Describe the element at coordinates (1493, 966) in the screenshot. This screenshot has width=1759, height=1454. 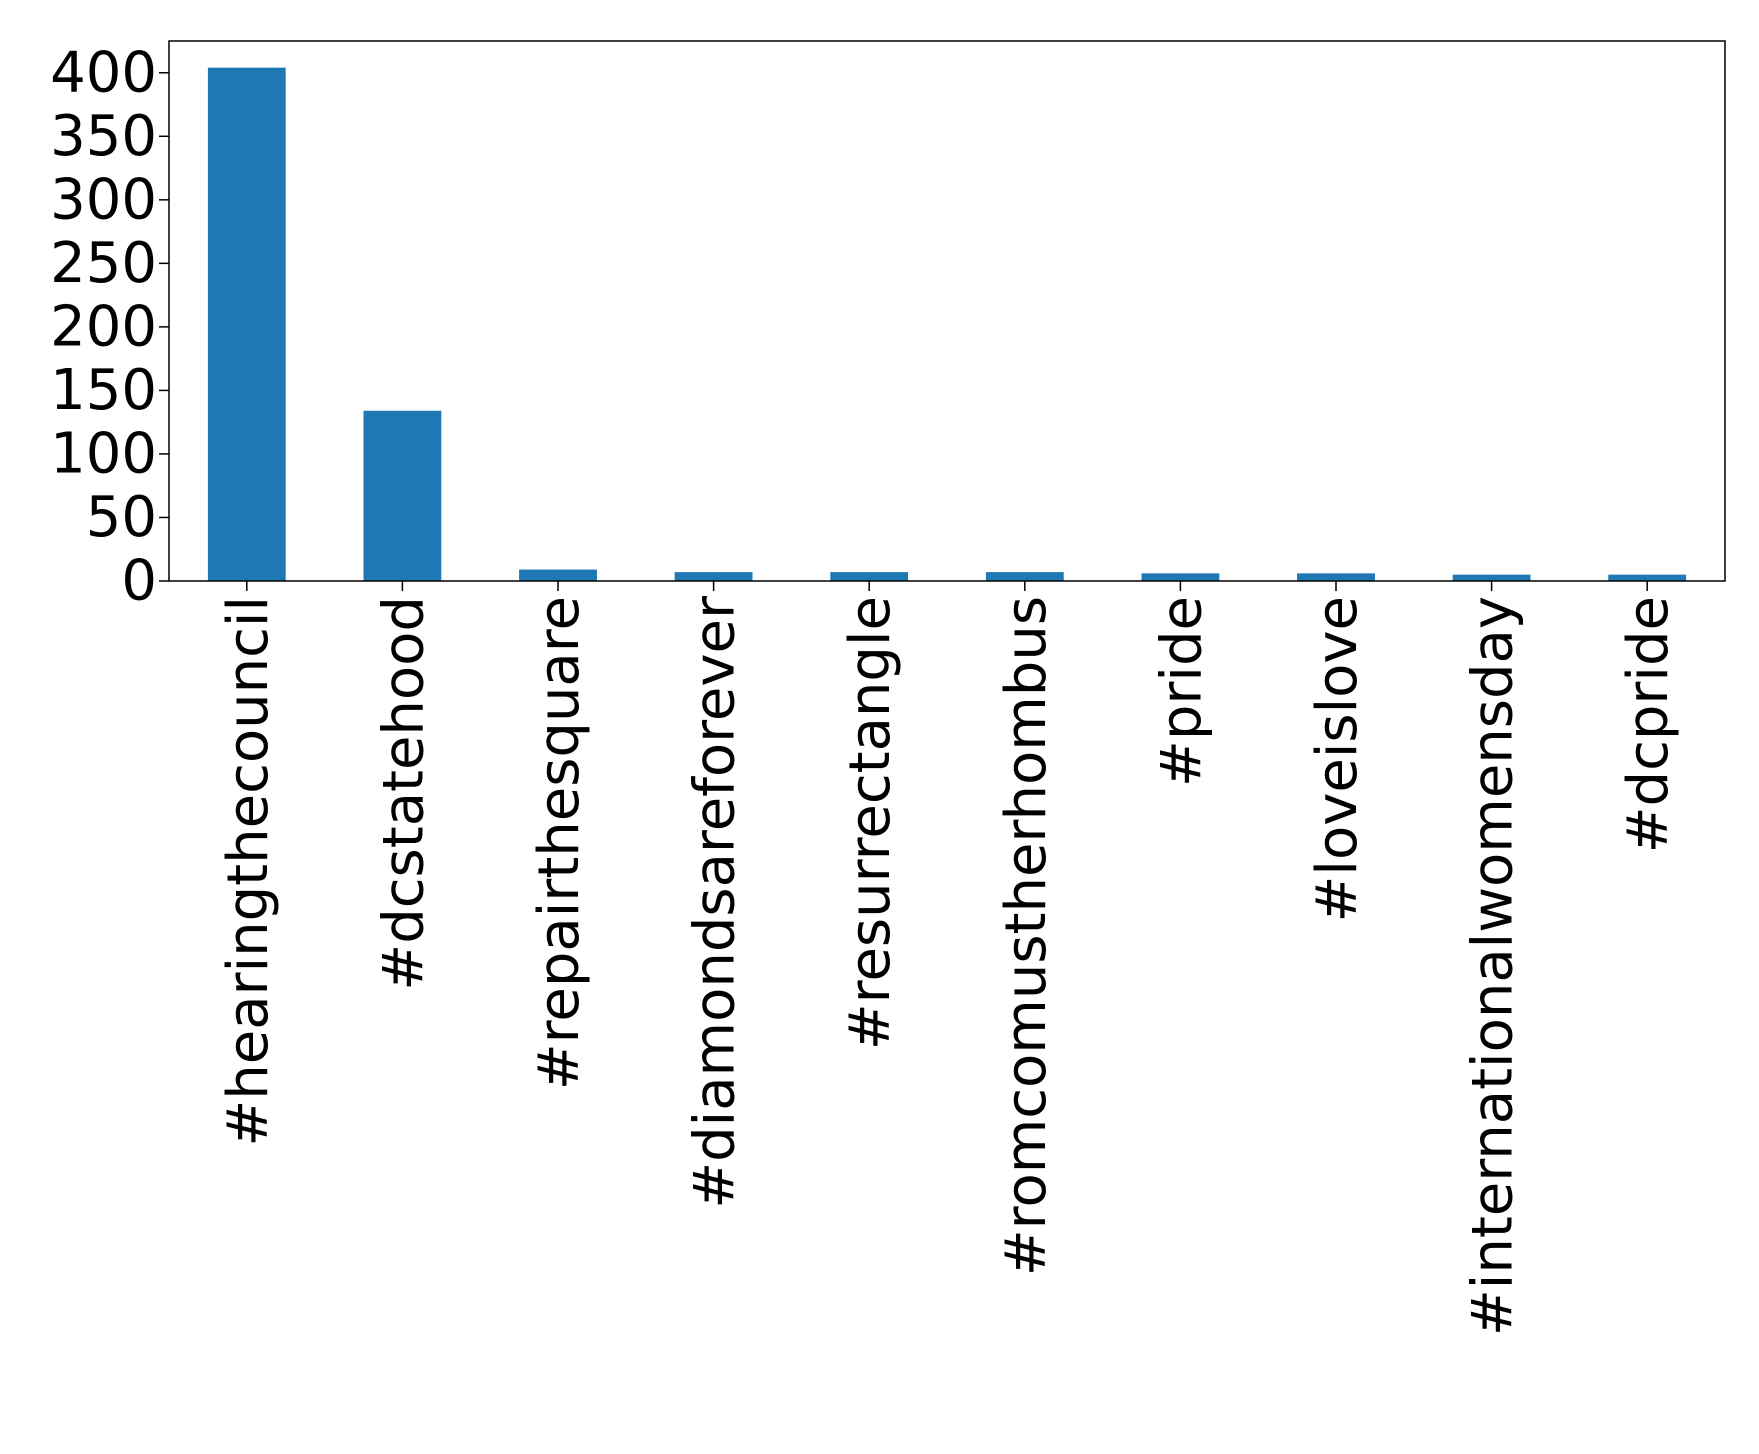
I see `x-tick-label: #internationalwomensday` at that location.